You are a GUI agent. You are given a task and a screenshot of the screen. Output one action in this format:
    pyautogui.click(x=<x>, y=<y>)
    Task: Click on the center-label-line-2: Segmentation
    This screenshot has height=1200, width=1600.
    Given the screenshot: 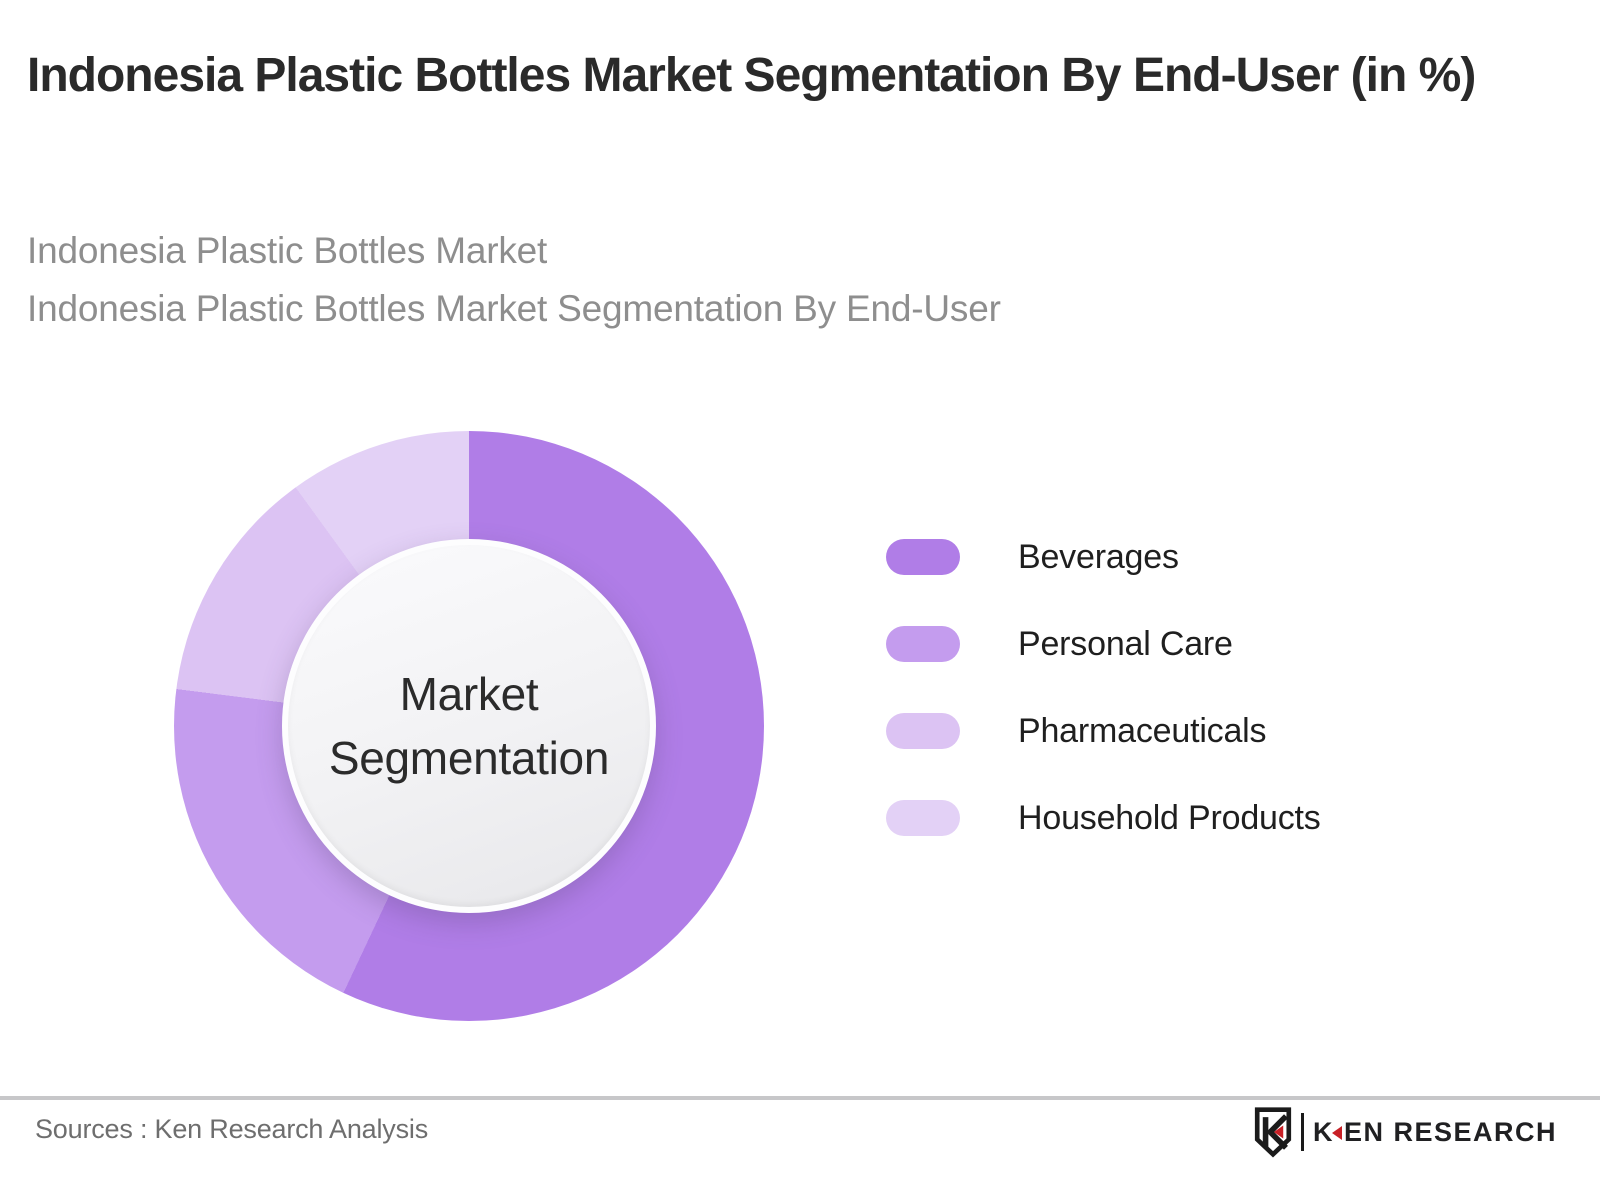 What is the action you would take?
    pyautogui.click(x=469, y=758)
    